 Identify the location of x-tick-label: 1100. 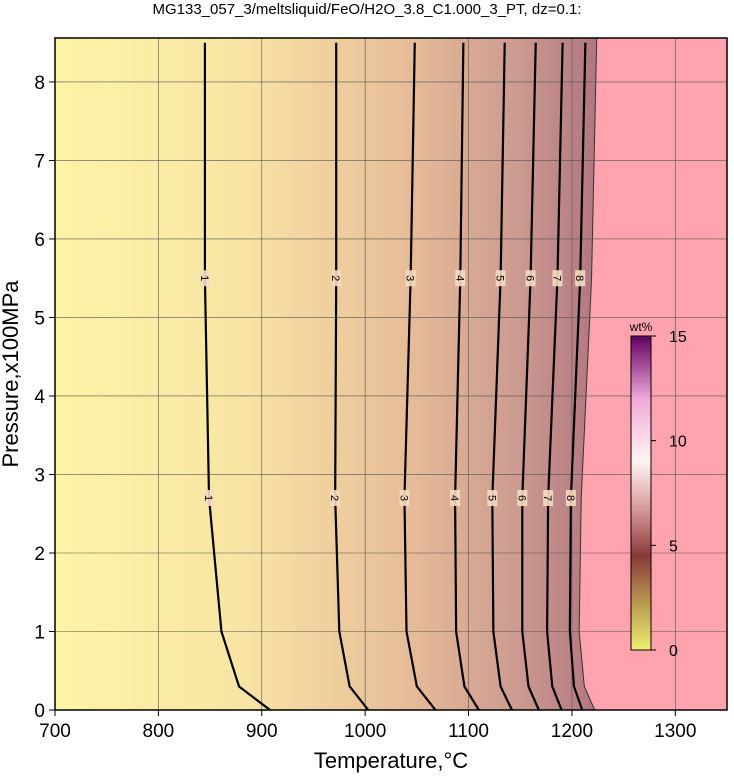
(468, 731).